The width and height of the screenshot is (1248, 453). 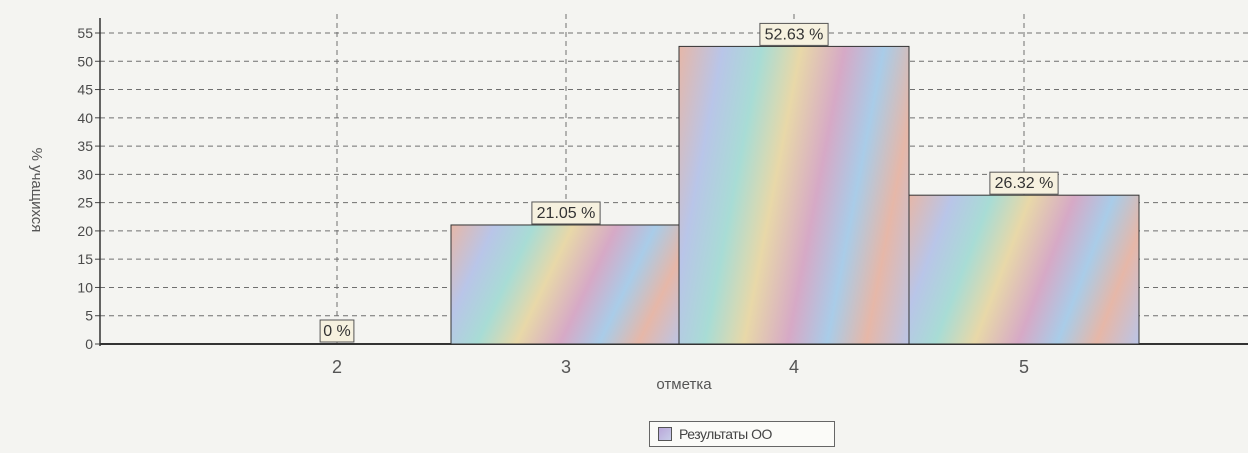 I want to click on y-axis-title: % учащихся, so click(x=36, y=190).